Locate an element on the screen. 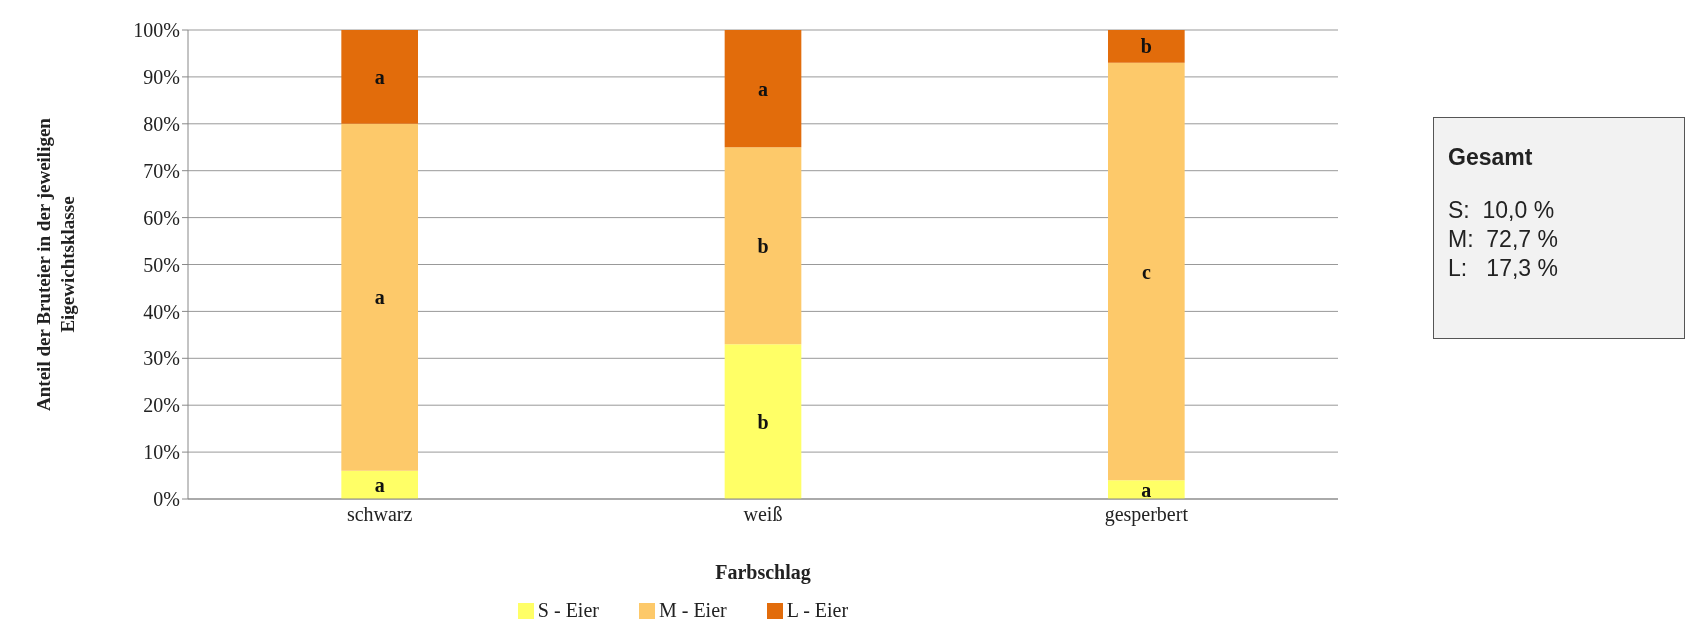  y-tick-label: 50% is located at coordinates (161, 264).